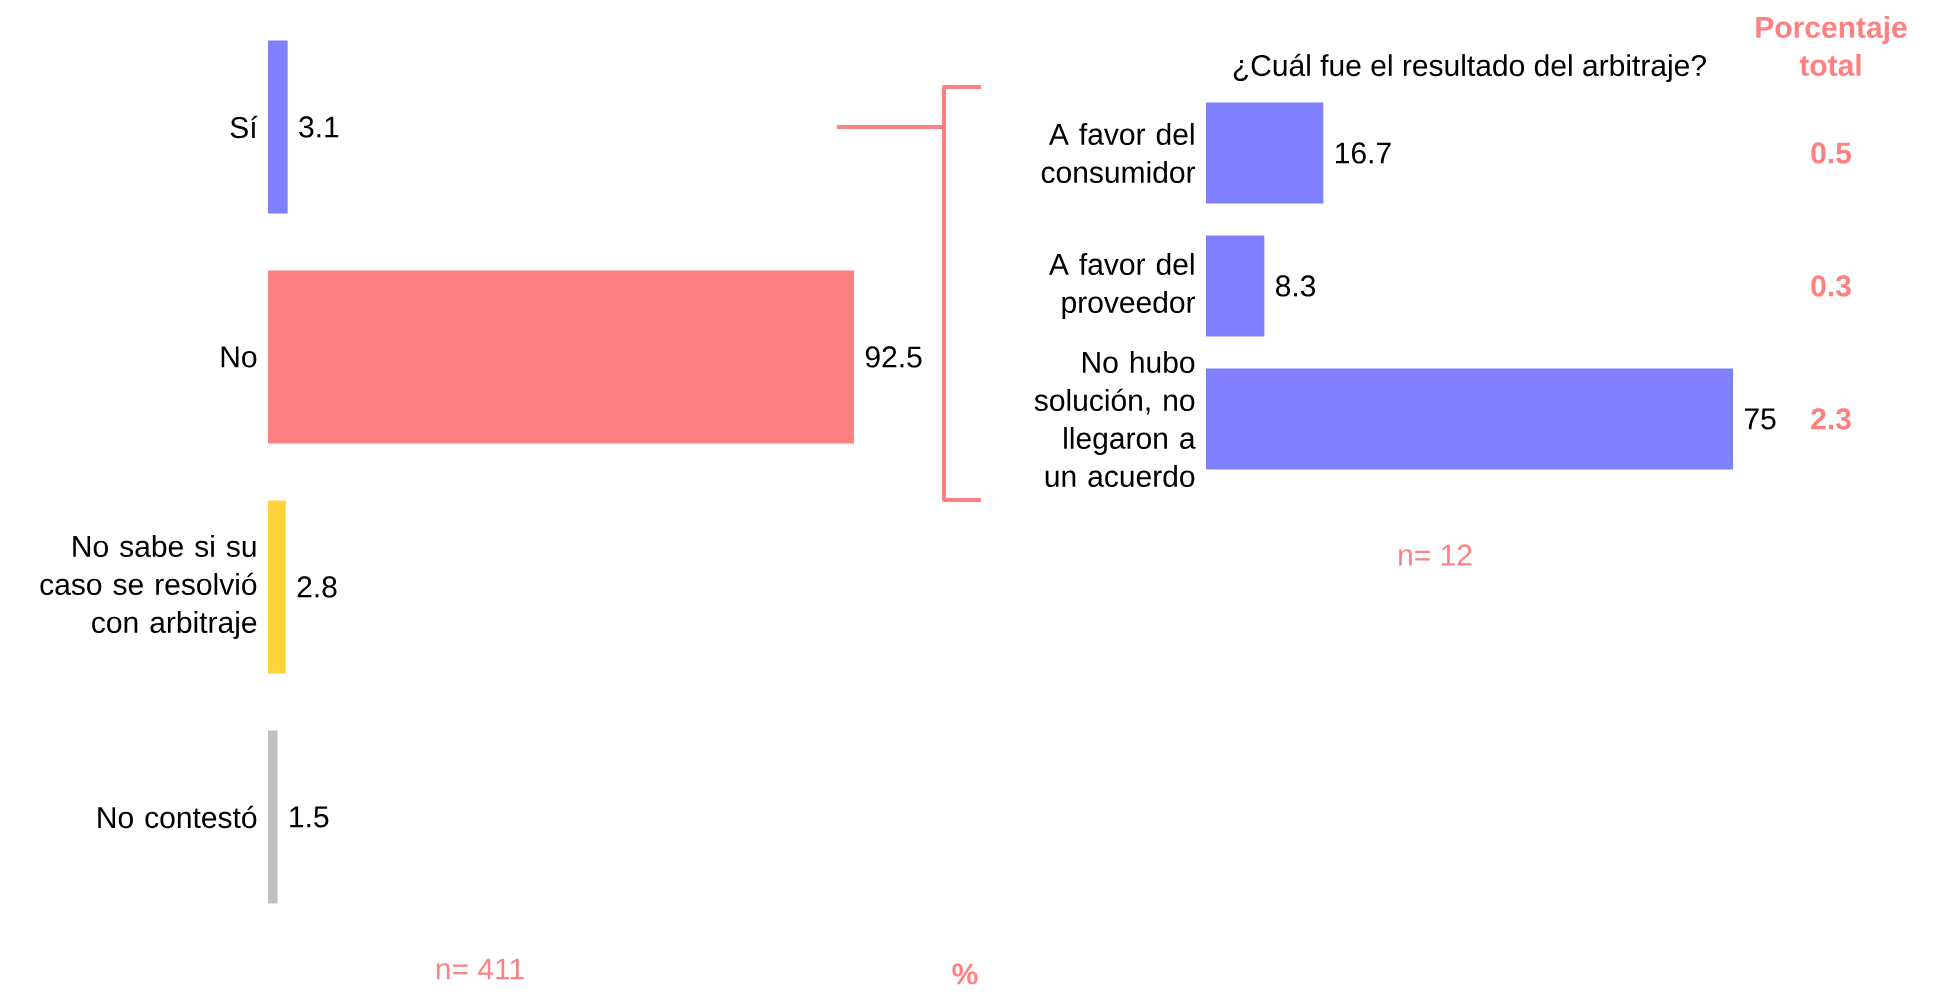 The width and height of the screenshot is (1940, 994). I want to click on data-label: 2.8, so click(317, 587).